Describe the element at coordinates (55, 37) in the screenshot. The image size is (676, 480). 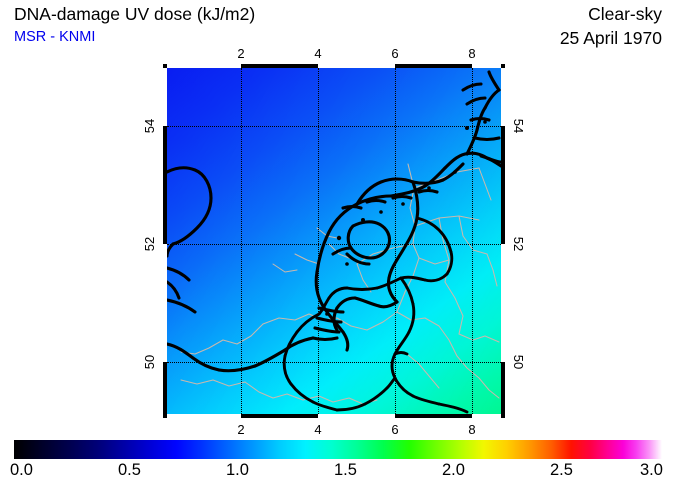
I see `source-attribution: MSR - KNMI` at that location.